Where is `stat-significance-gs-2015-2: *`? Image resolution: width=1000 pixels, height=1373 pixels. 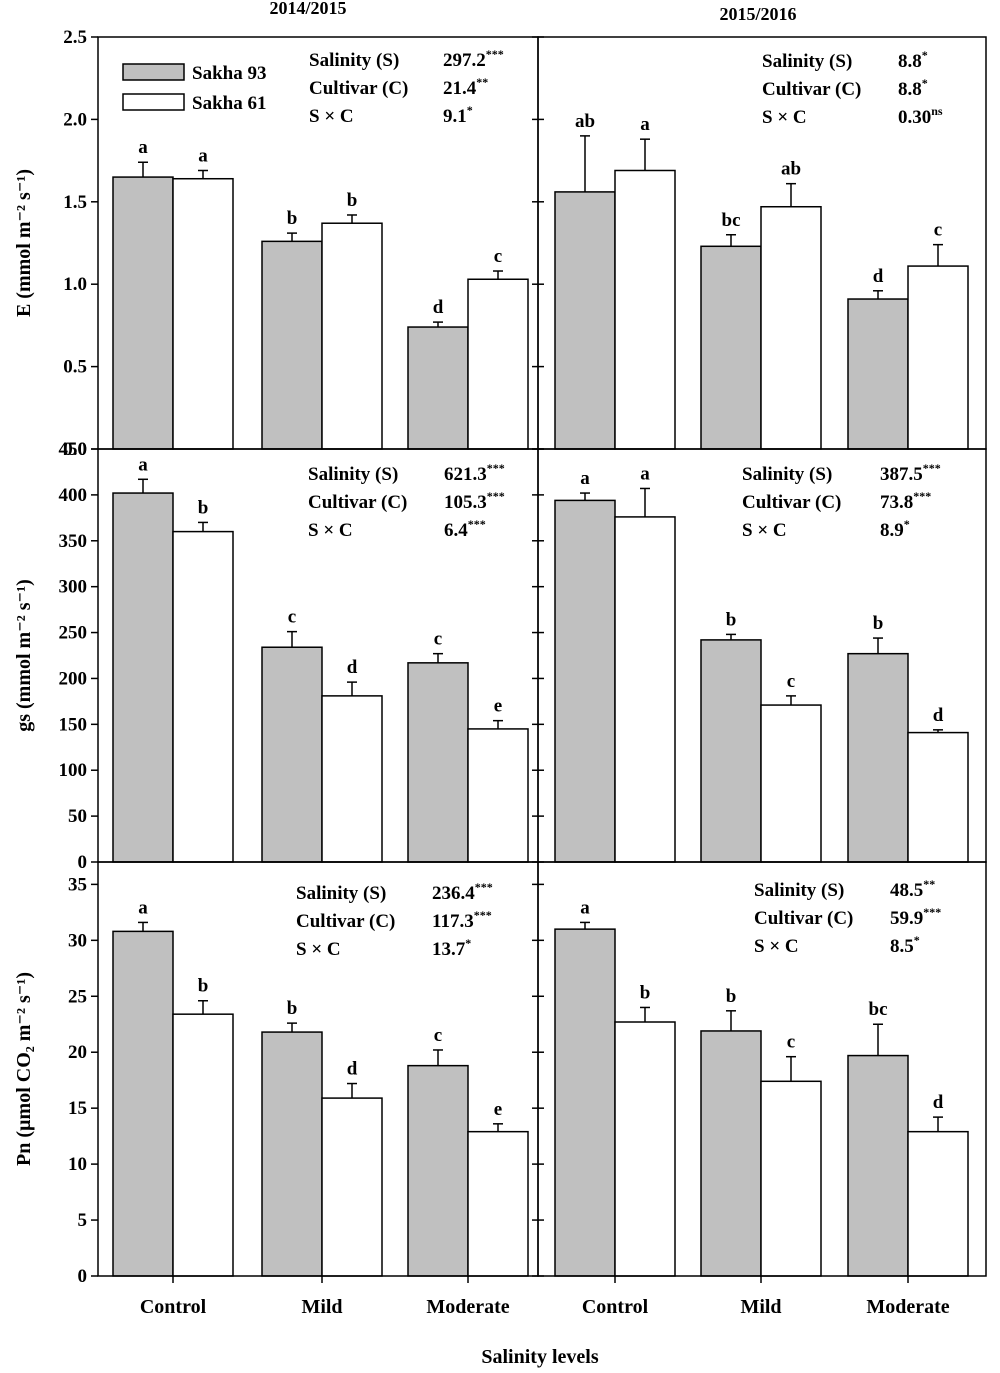 stat-significance-gs-2015-2: * is located at coordinates (907, 524).